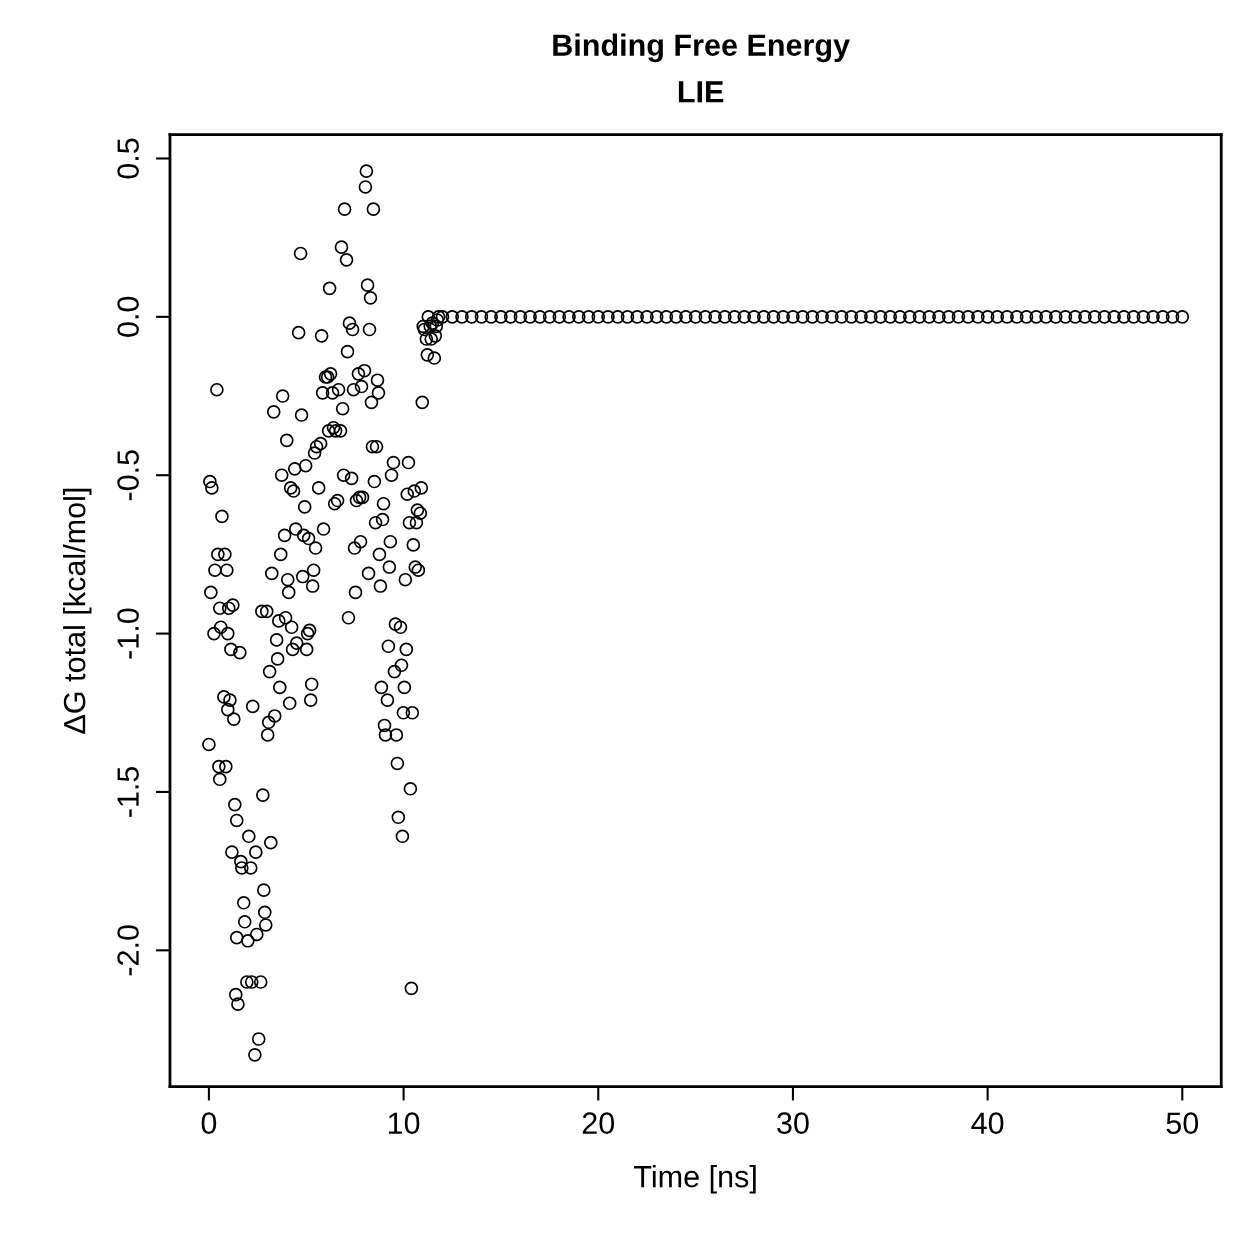  Describe the element at coordinates (793, 1123) in the screenshot. I see `x-tick-label: 30` at that location.